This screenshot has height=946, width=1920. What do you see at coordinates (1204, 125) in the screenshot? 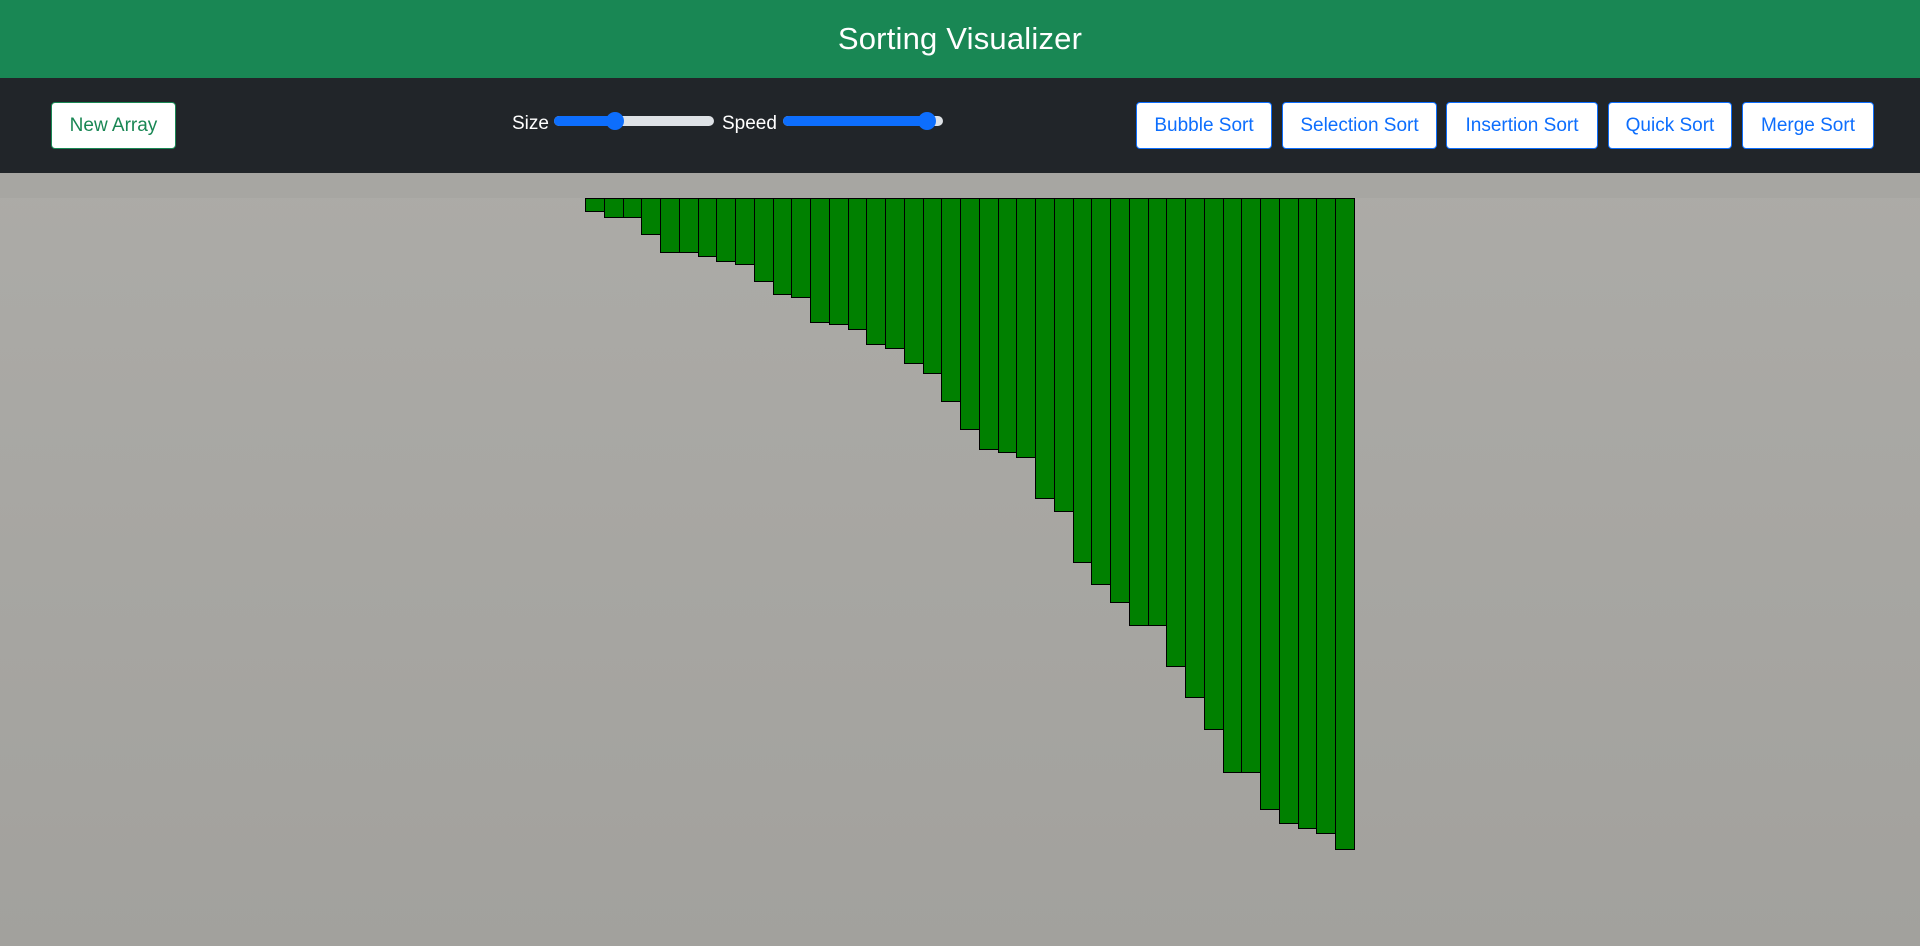
I see `bubble-sort-button: Bubble Sort` at bounding box center [1204, 125].